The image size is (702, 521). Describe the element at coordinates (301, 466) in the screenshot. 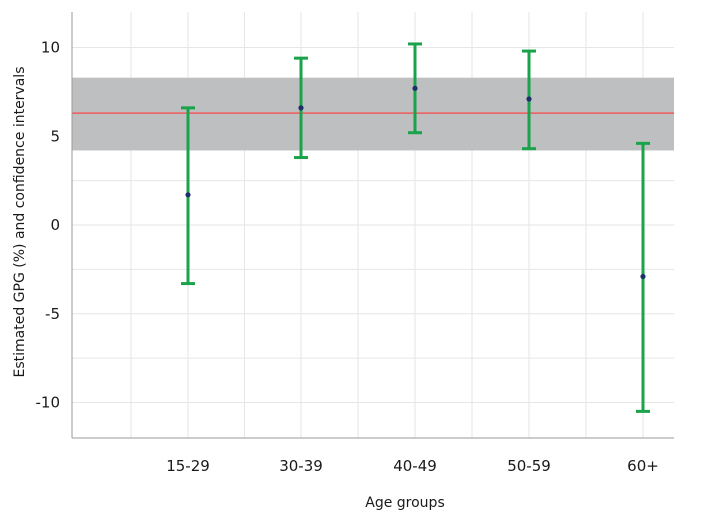

I see `x-tick-label: 30-39` at that location.